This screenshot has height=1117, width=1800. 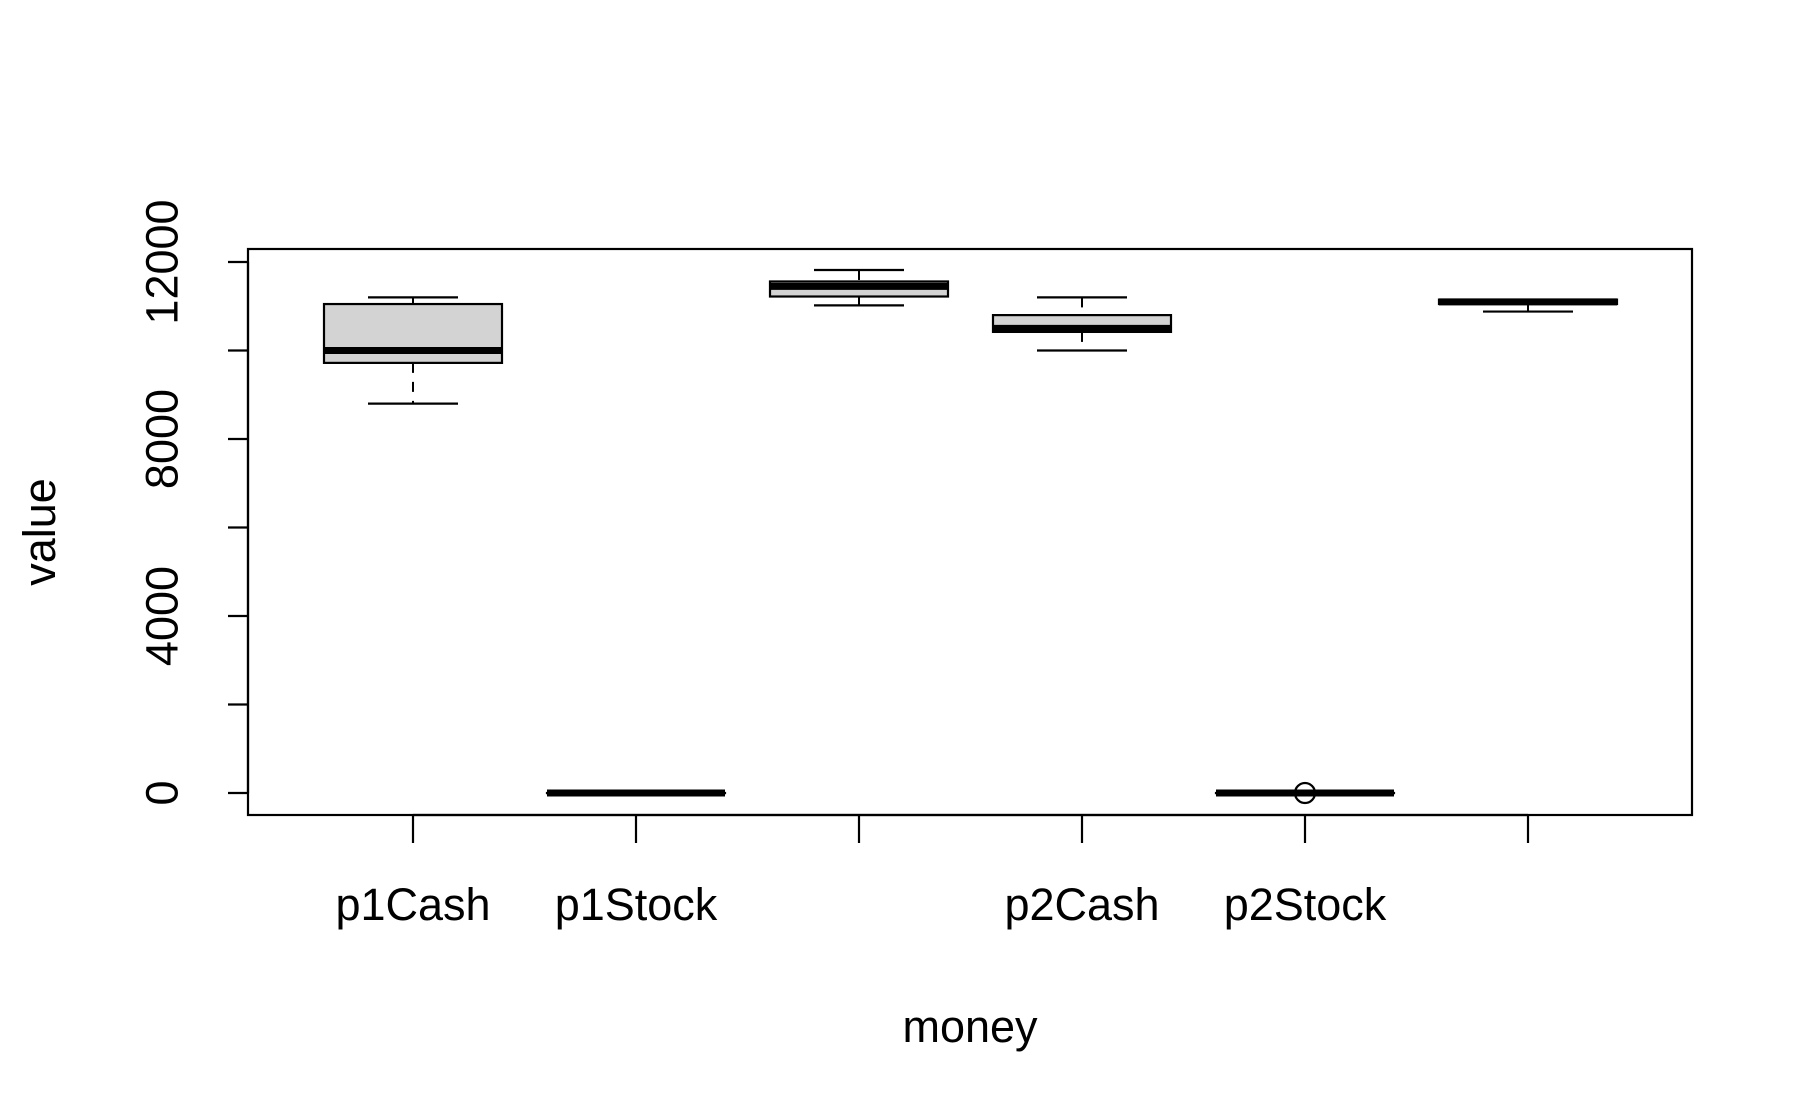 What do you see at coordinates (162, 261) in the screenshot?
I see `y-tick-label: 12000` at bounding box center [162, 261].